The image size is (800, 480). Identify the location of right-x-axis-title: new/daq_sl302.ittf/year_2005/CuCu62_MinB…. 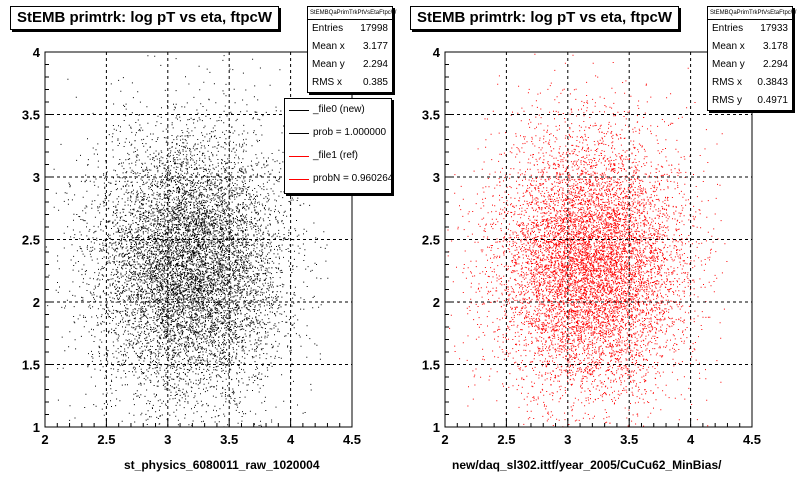
(587, 465).